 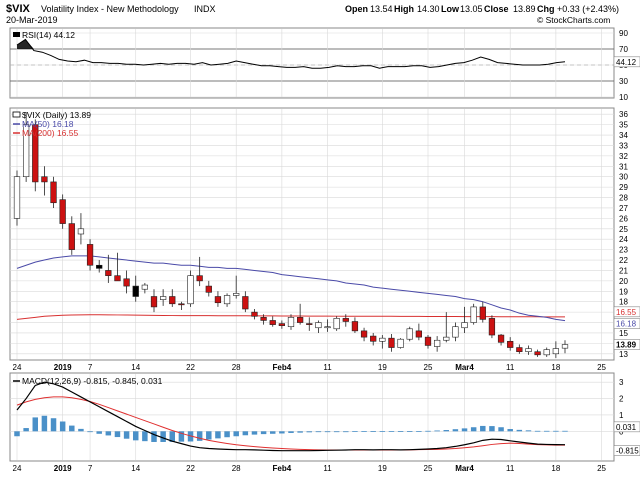 What do you see at coordinates (291, 53) in the screenshot?
I see `rsi-line` at bounding box center [291, 53].